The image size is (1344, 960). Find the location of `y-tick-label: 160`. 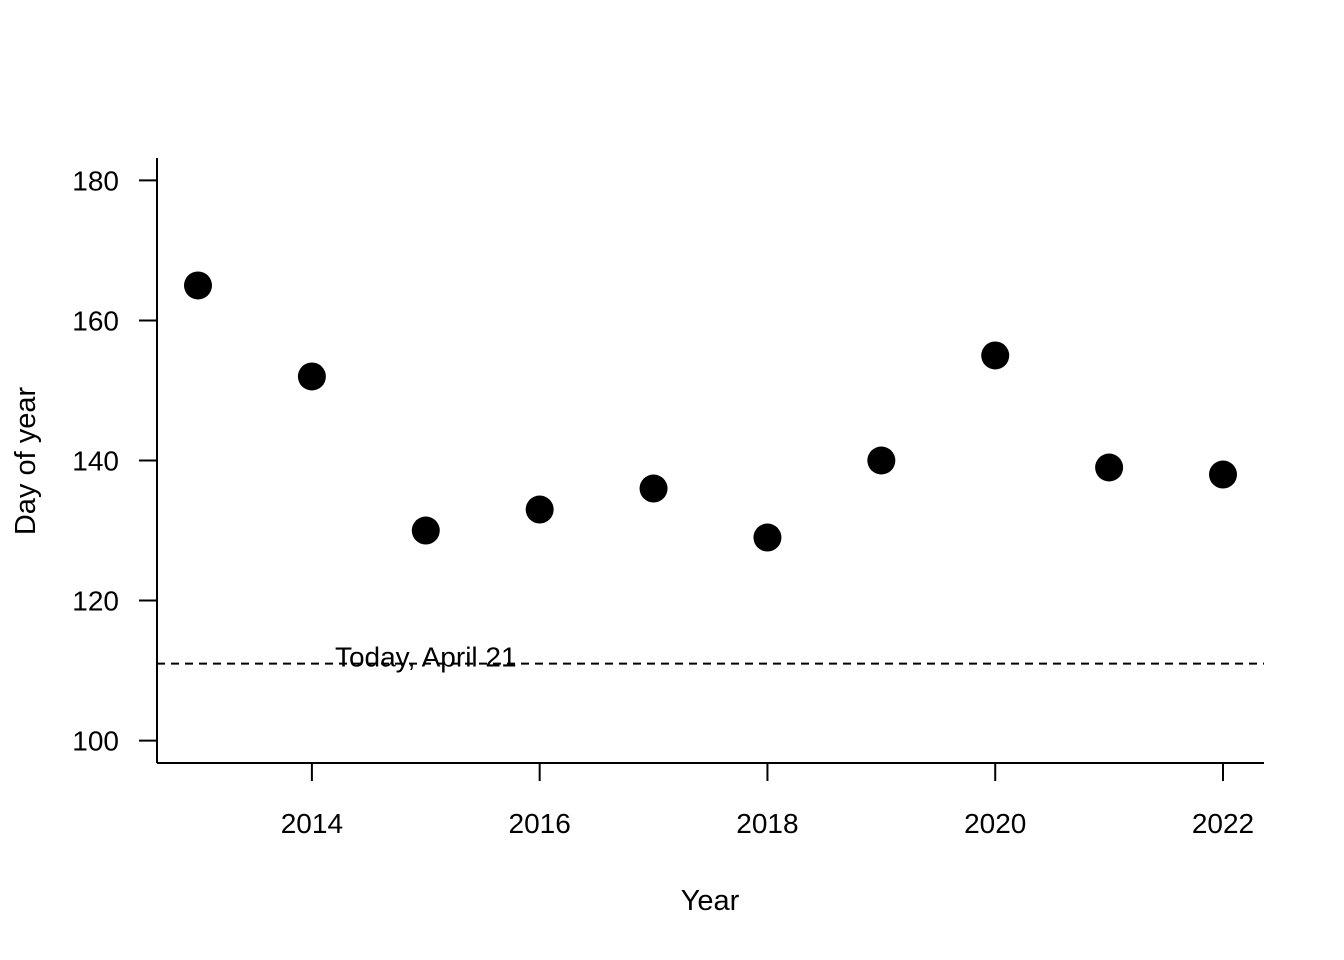

y-tick-label: 160 is located at coordinates (95, 320).